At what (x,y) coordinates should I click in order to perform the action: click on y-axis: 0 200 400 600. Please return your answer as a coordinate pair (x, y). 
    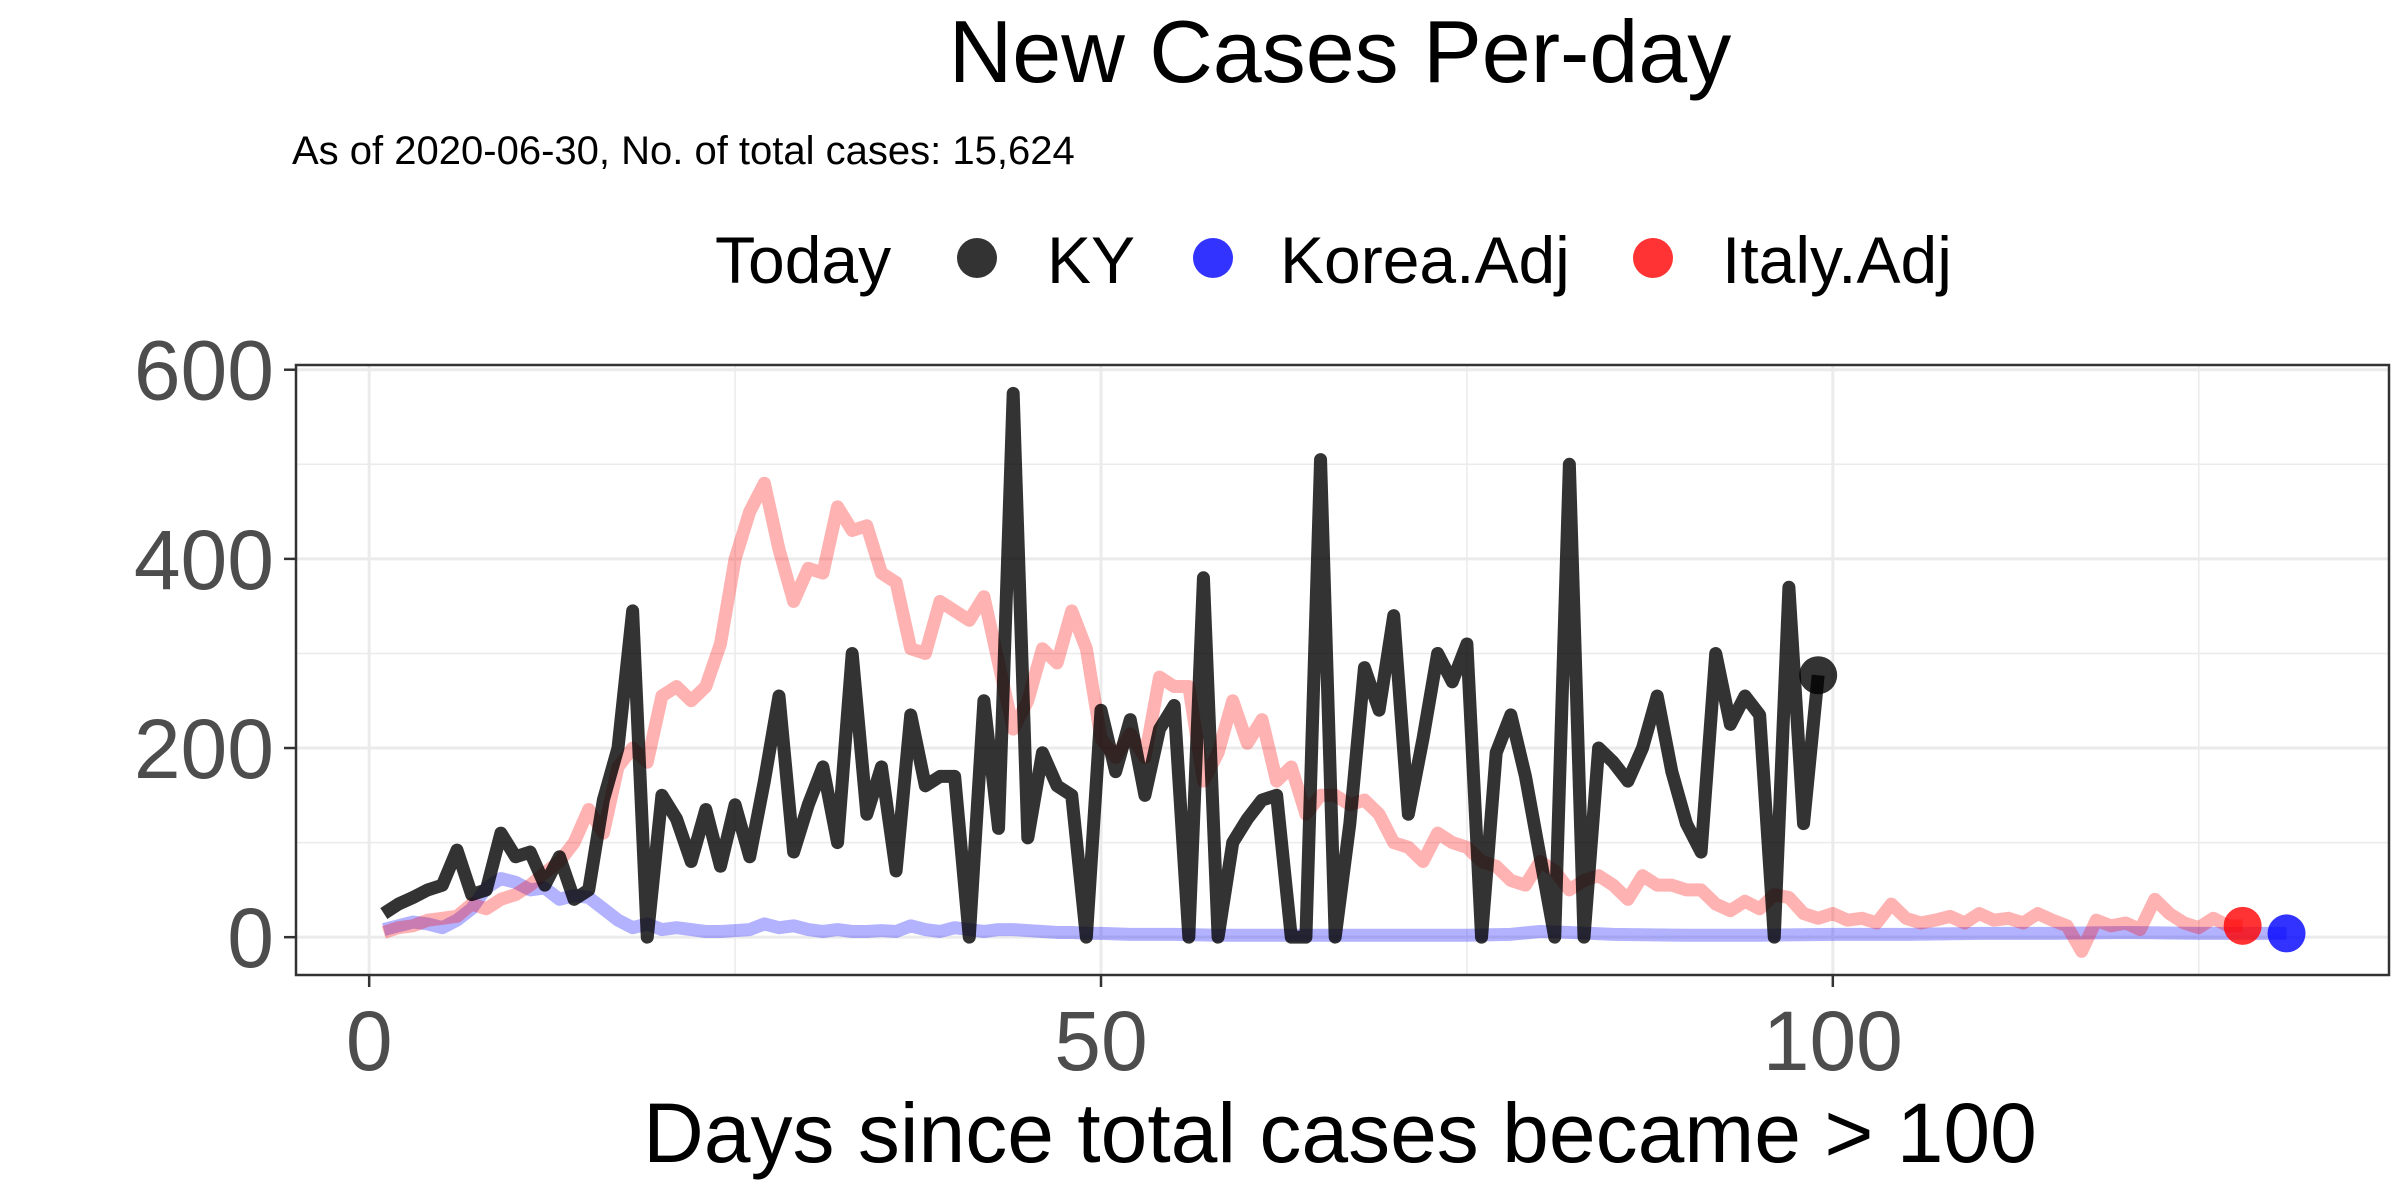
    Looking at the image, I should click on (215, 654).